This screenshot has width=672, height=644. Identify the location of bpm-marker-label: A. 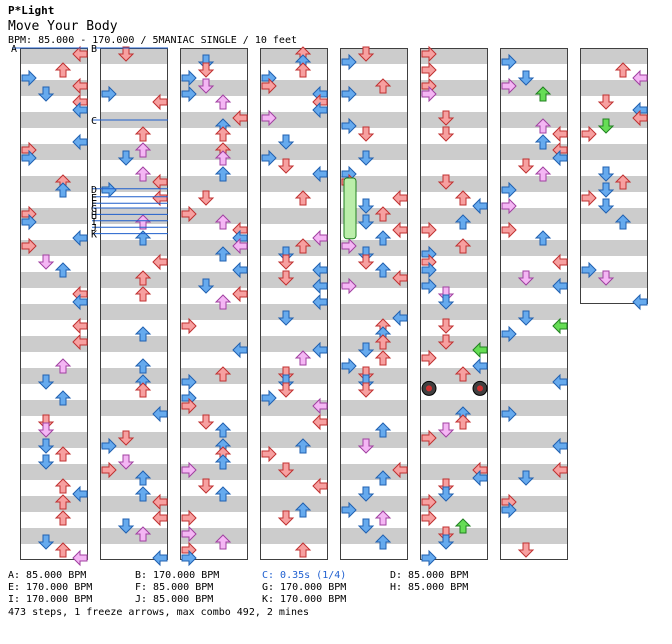
(14, 49).